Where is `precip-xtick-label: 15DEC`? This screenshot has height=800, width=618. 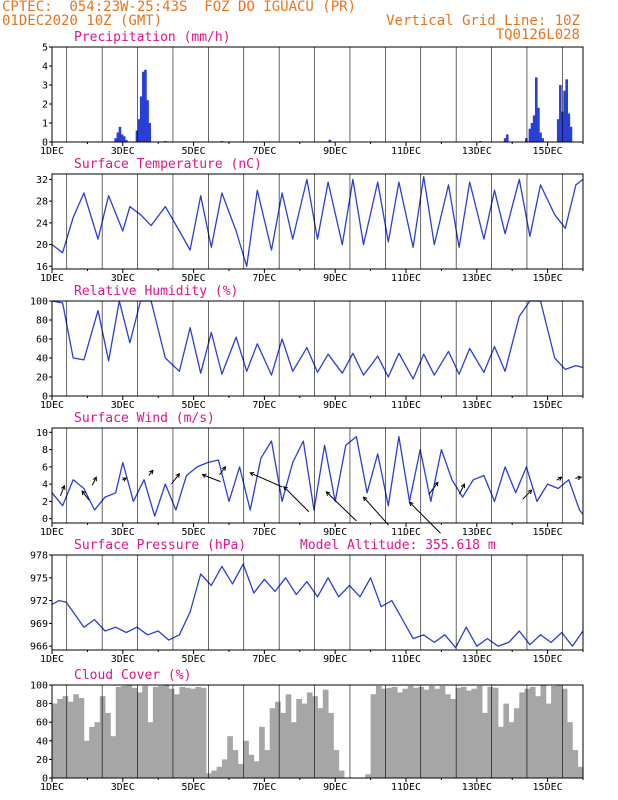 precip-xtick-label: 15DEC is located at coordinates (548, 151).